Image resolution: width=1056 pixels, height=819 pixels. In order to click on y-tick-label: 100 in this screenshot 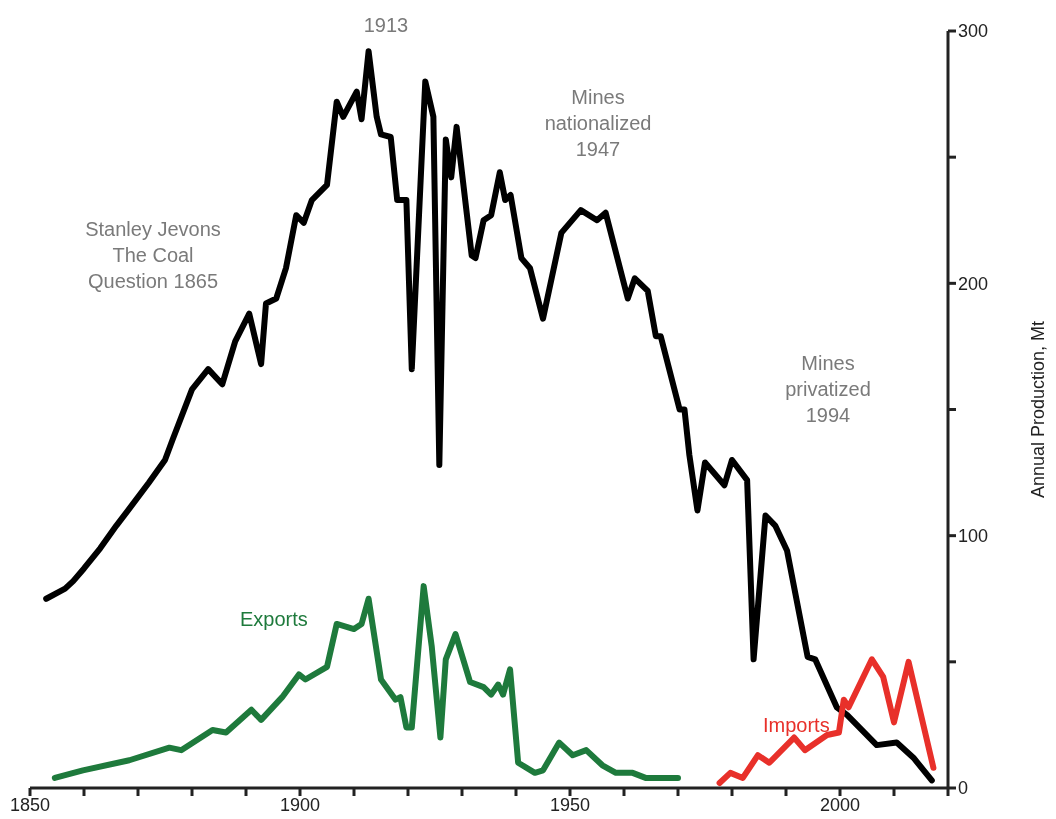, I will do `click(973, 536)`.